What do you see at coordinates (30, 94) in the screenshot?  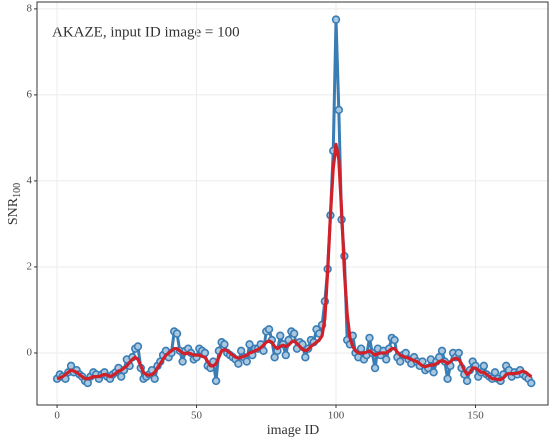 I see `y-tick-label: 6` at bounding box center [30, 94].